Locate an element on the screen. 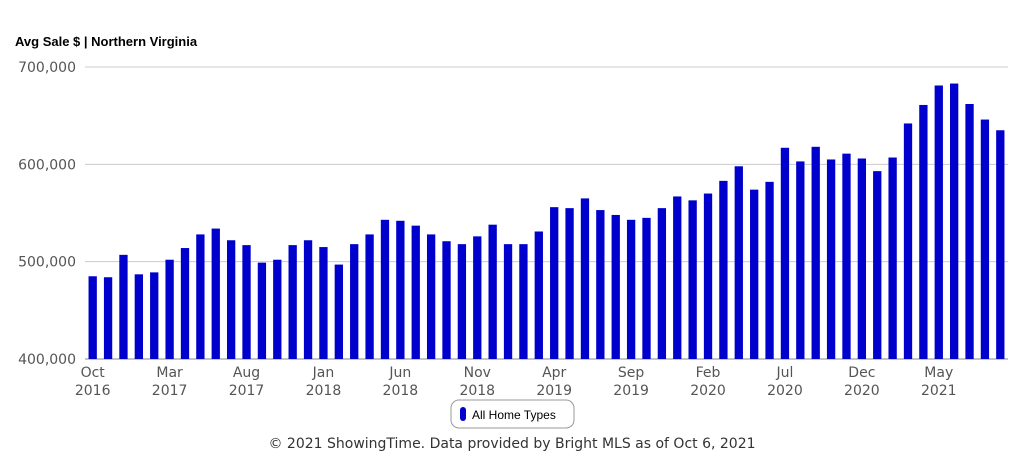 The image size is (1024, 463). x-tick-label-line: Nov is located at coordinates (477, 373).